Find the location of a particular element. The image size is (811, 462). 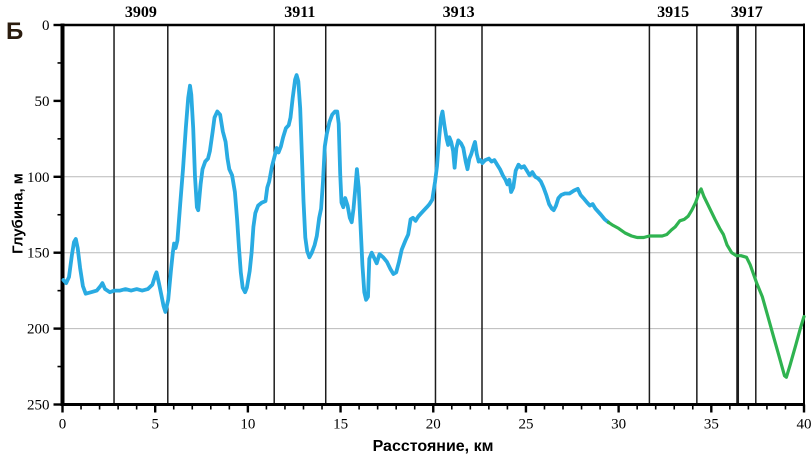

depth-profile-projected is located at coordinates (706, 283).